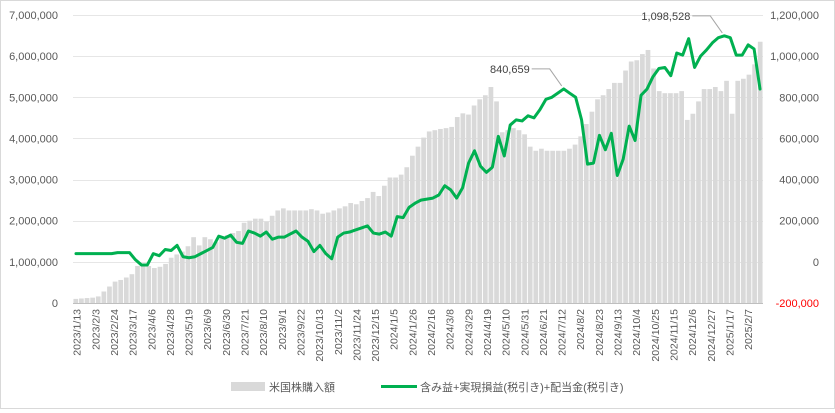 Image resolution: width=835 pixels, height=413 pixels. Describe the element at coordinates (33, 139) in the screenshot. I see `left-tick-label: 4,000,000` at that location.